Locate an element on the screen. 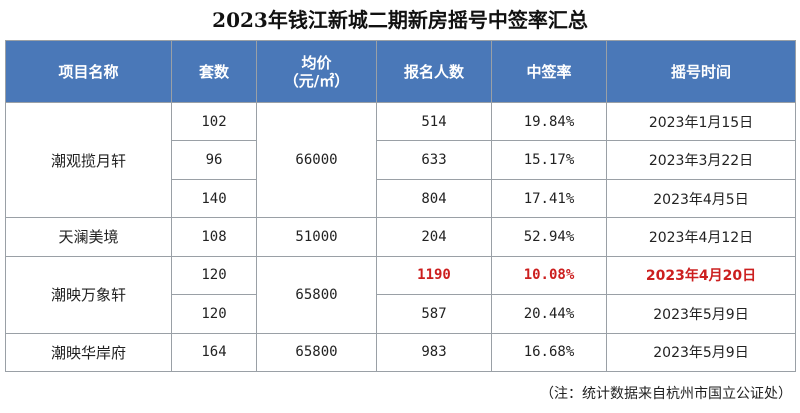 The width and height of the screenshot is (800, 413). units-cell: 108 is located at coordinates (214, 237).